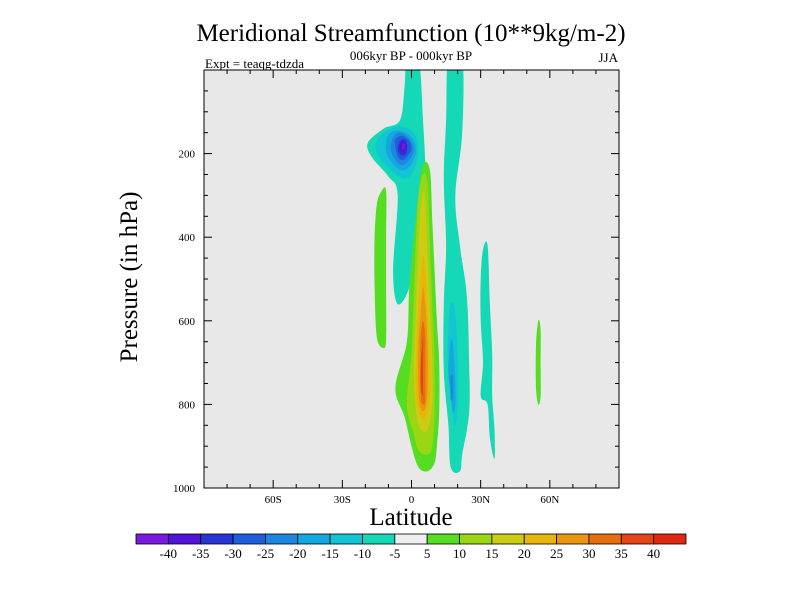  I want to click on colorbar-label: 30, so click(588, 553).